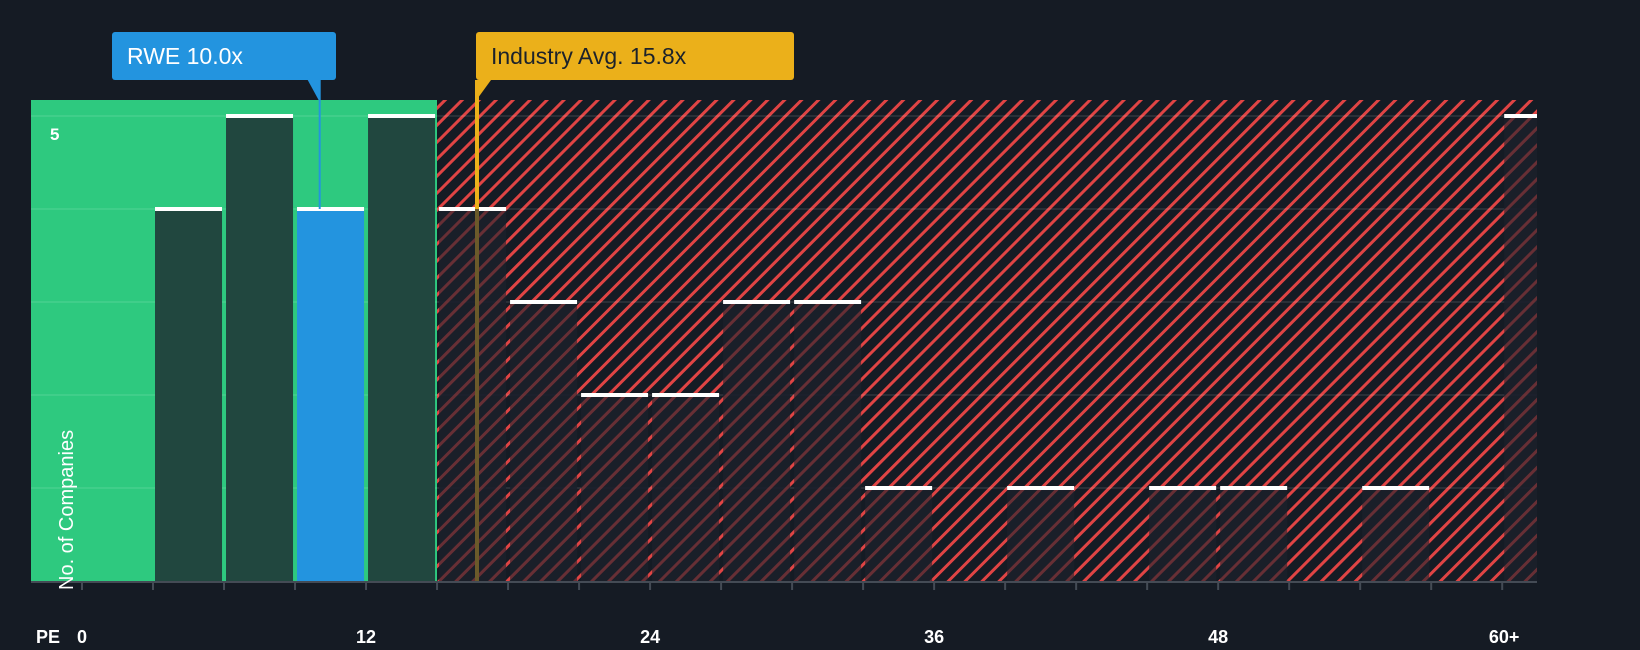  What do you see at coordinates (55, 134) in the screenshot?
I see `y-tick-5: 5` at bounding box center [55, 134].